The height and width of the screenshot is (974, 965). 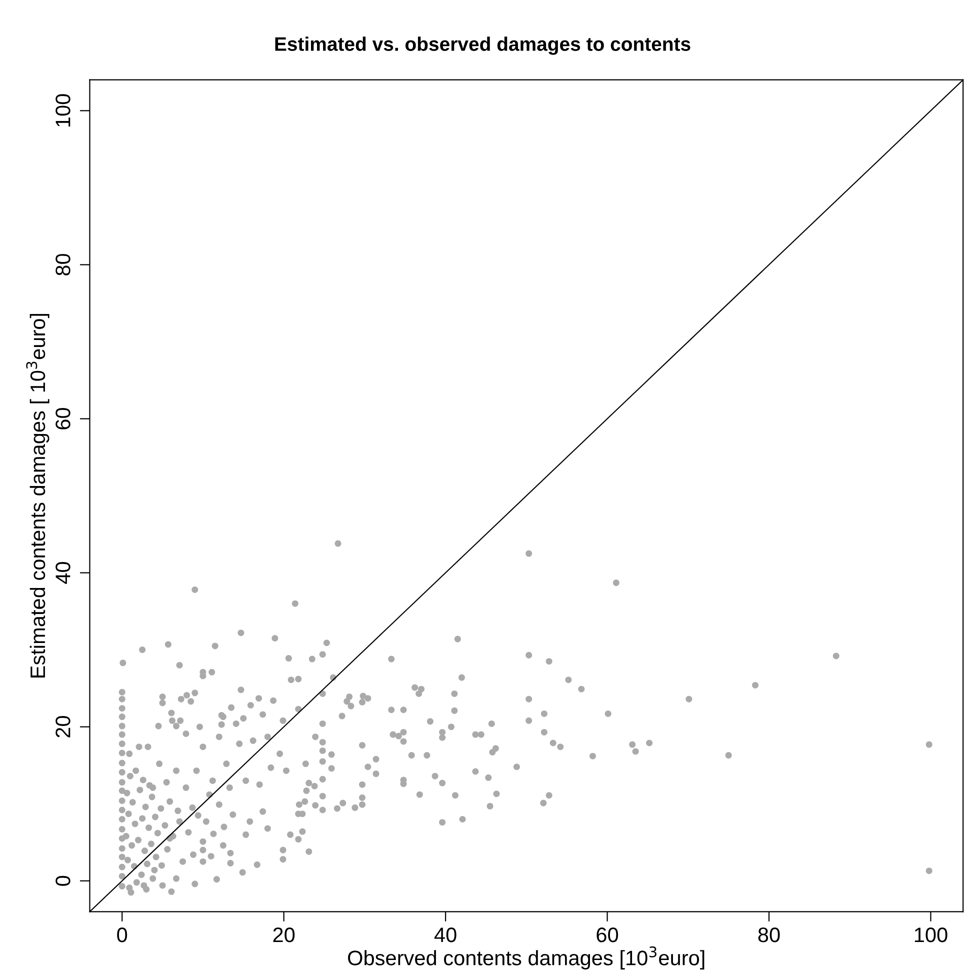 I want to click on x-tick-label: 0, so click(x=122, y=934).